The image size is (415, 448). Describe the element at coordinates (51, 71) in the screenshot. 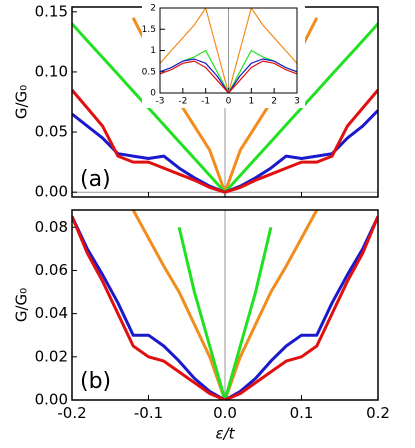

I see `y-tick-label: 0.10` at that location.